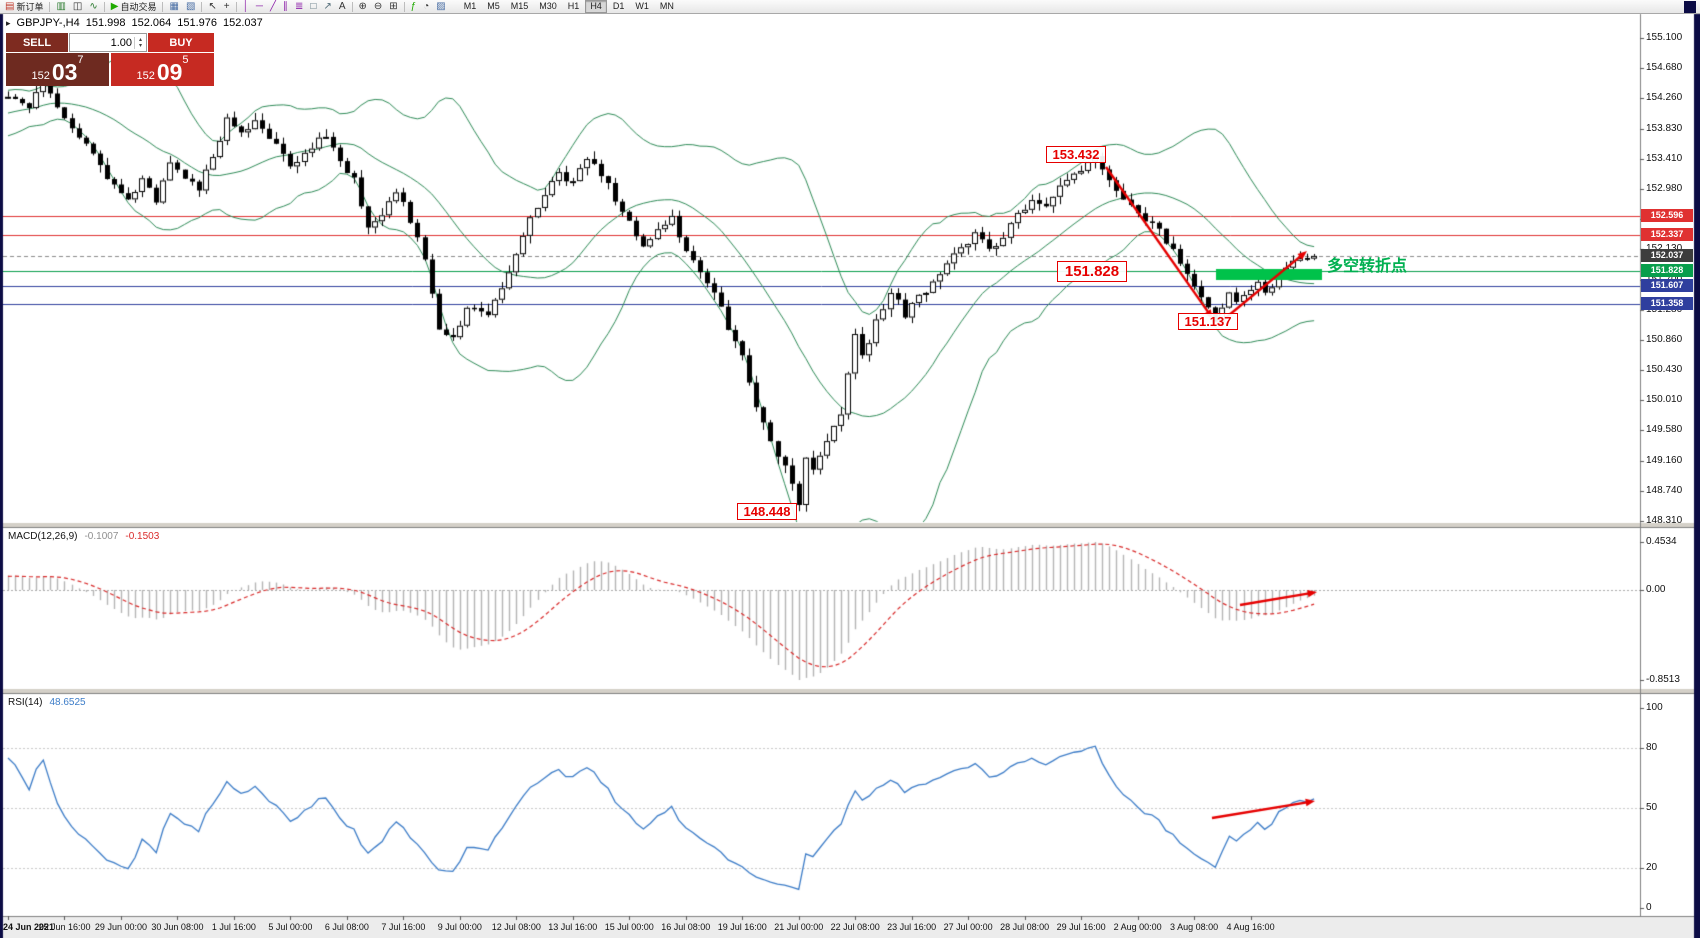  I want to click on templates-icon: ▨, so click(441, 6).